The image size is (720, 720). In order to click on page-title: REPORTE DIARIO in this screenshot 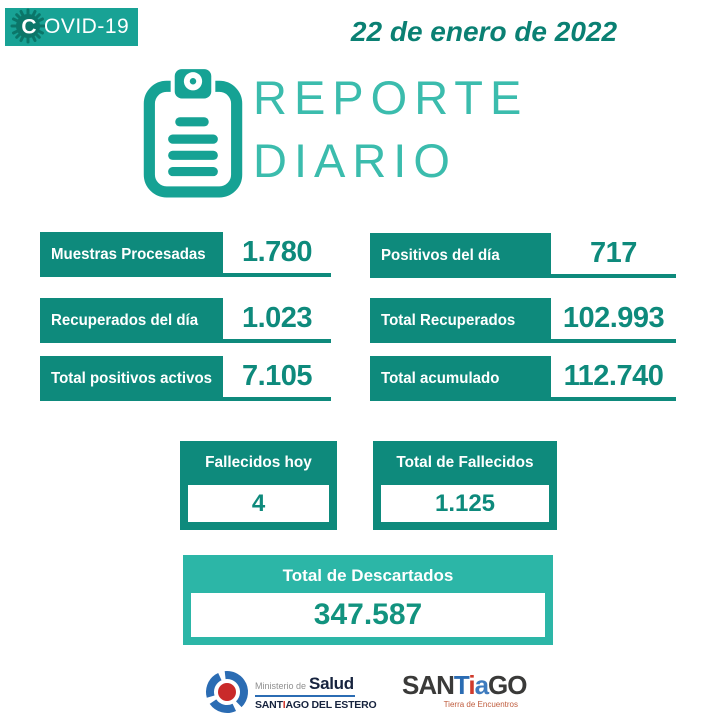, I will do `click(390, 129)`.